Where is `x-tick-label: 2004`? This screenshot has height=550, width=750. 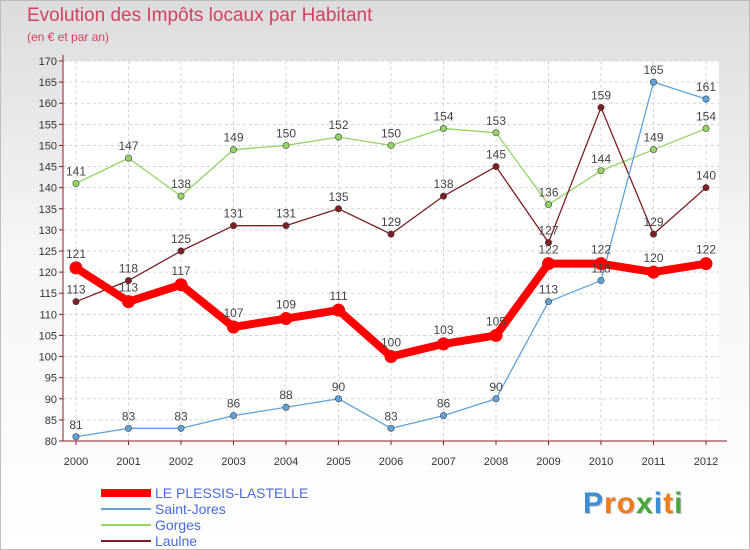
x-tick-label: 2004 is located at coordinates (286, 462).